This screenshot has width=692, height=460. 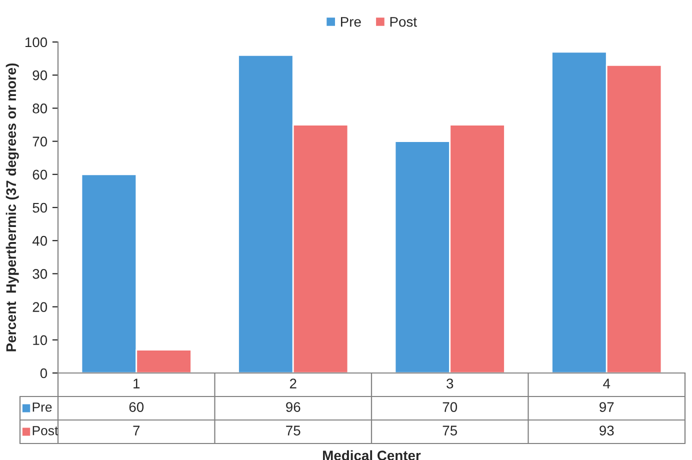 What do you see at coordinates (40, 141) in the screenshot?
I see `y-tick-label: 70` at bounding box center [40, 141].